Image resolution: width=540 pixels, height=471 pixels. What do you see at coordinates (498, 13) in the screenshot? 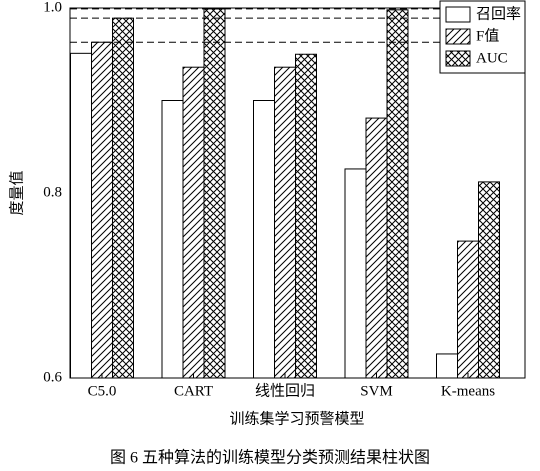
I see `legend-label: 召回率` at bounding box center [498, 13].